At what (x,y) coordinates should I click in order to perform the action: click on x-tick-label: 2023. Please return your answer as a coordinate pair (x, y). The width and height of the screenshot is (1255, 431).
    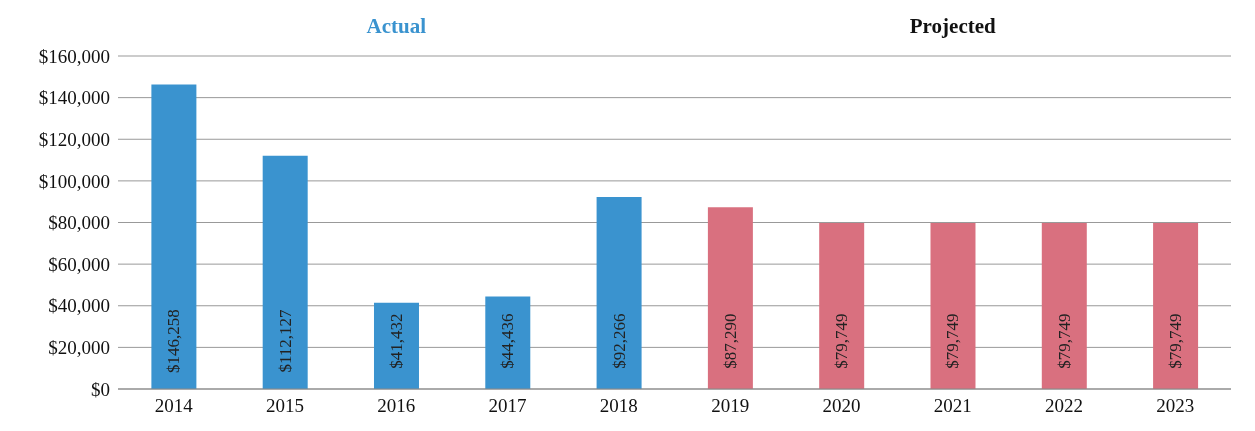
    Looking at the image, I should click on (1175, 406).